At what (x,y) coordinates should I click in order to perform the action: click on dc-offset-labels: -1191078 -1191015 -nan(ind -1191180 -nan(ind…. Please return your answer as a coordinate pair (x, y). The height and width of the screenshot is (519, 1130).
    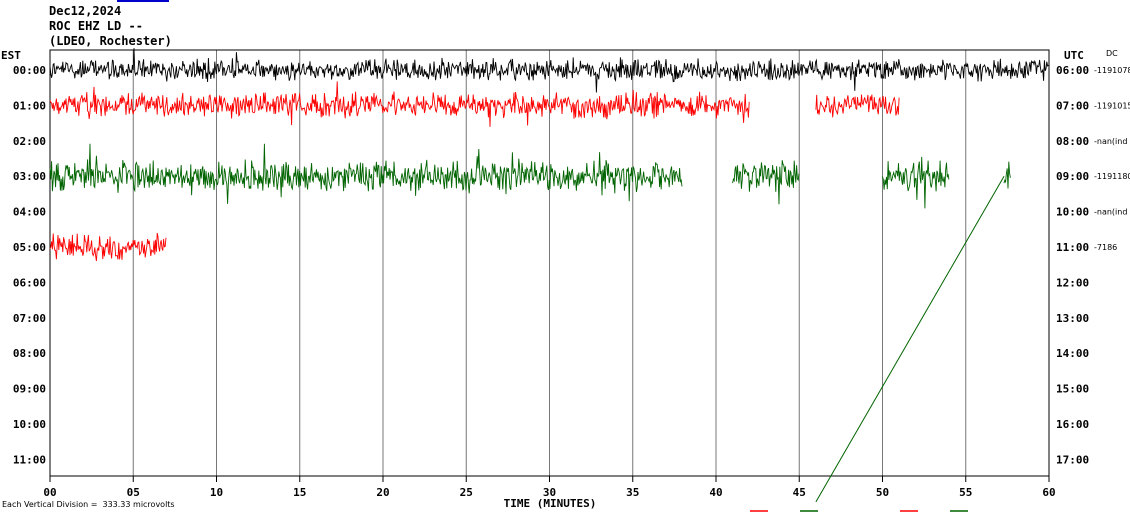
    Looking at the image, I should click on (1112, 159).